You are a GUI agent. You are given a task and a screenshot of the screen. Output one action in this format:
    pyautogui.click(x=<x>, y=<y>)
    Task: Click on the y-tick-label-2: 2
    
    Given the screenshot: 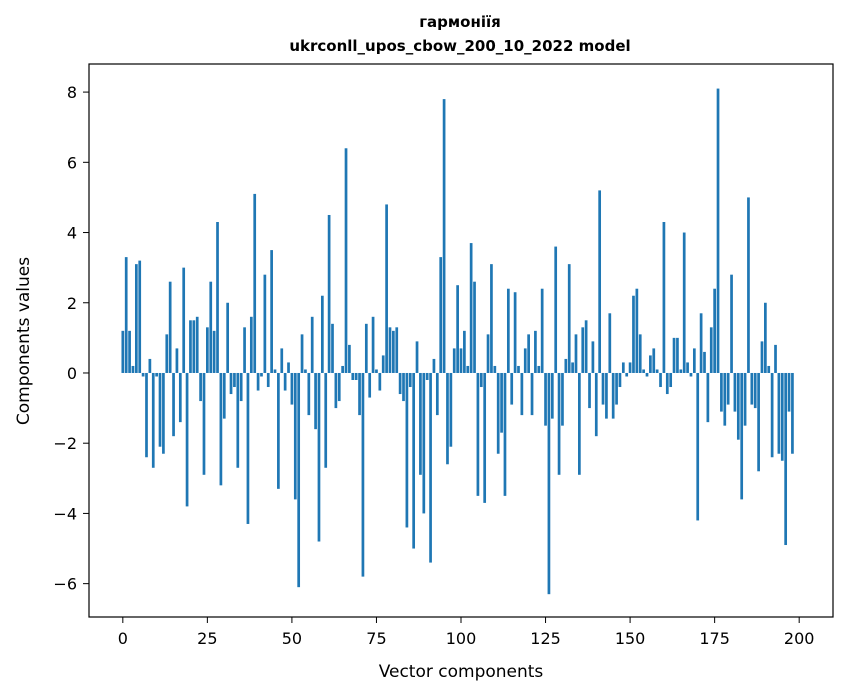 What is the action you would take?
    pyautogui.click(x=72, y=303)
    